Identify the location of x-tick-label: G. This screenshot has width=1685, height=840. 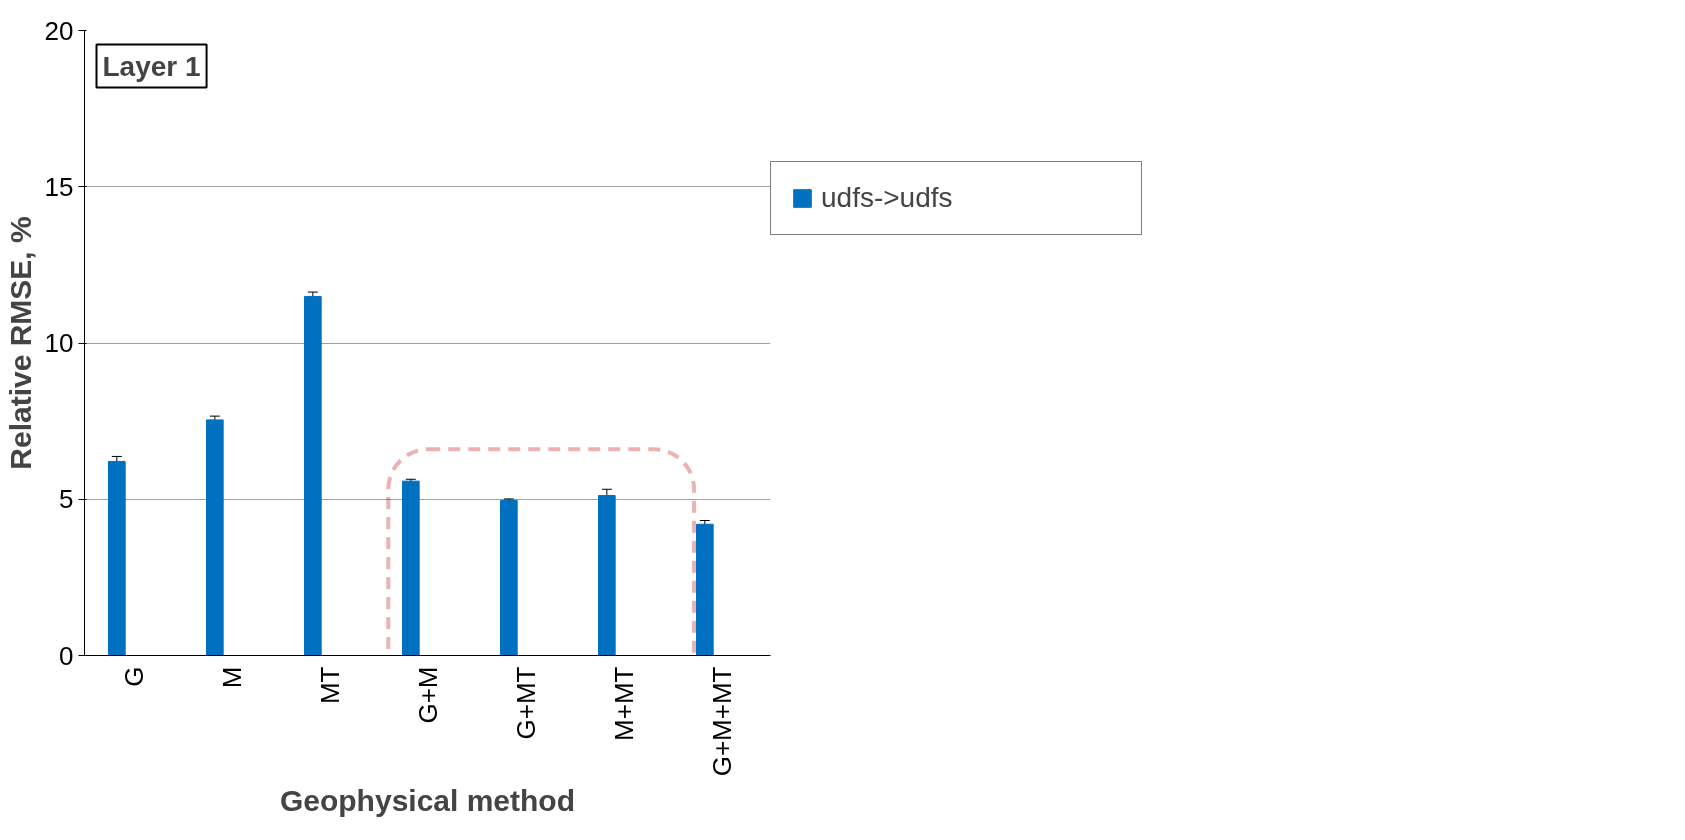
(133, 676).